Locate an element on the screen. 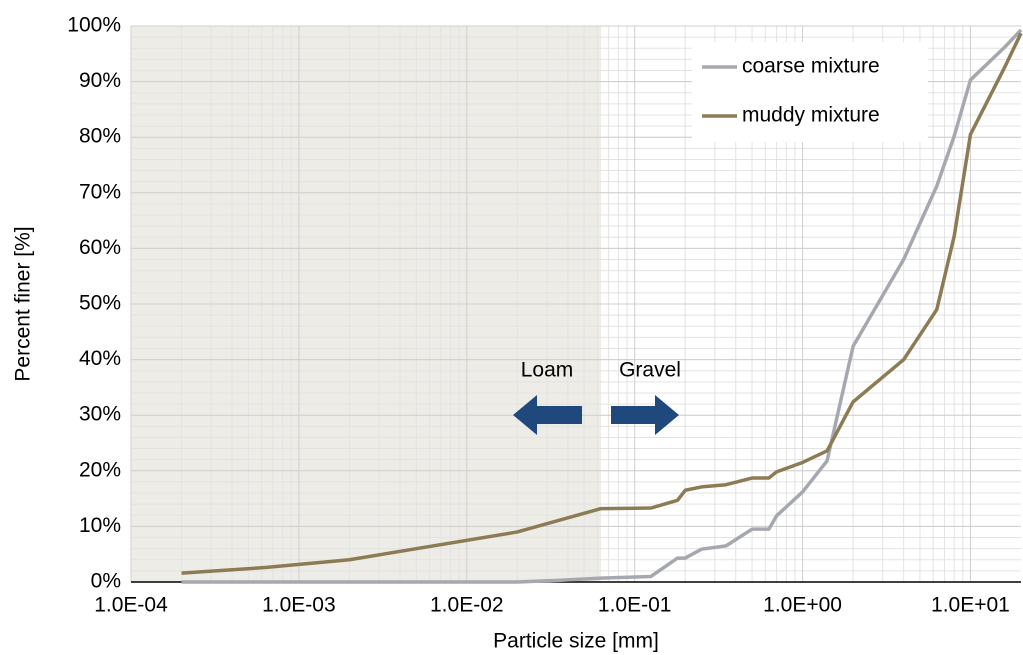 The width and height of the screenshot is (1023, 655). x-tick-label: 1.0E+01 is located at coordinates (970, 605).